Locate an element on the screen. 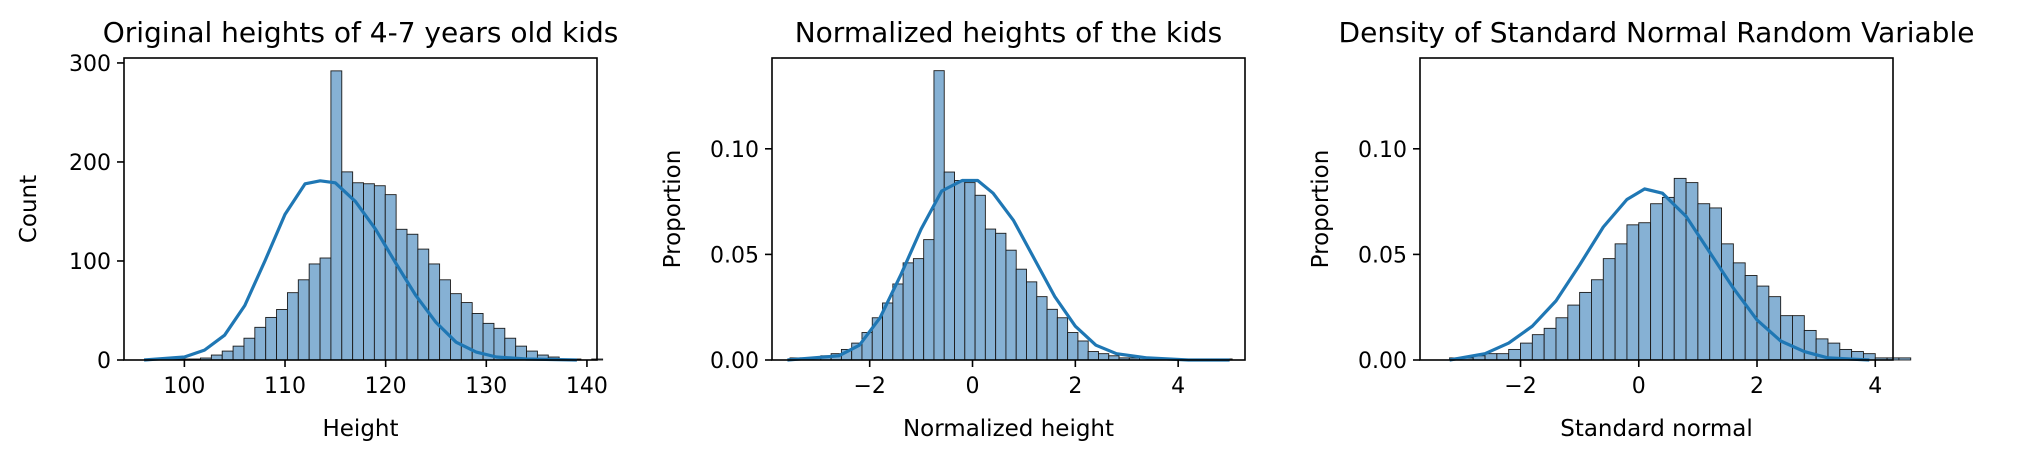 This screenshot has width=2029, height=460. x-tick-label: −2 is located at coordinates (1520, 386).